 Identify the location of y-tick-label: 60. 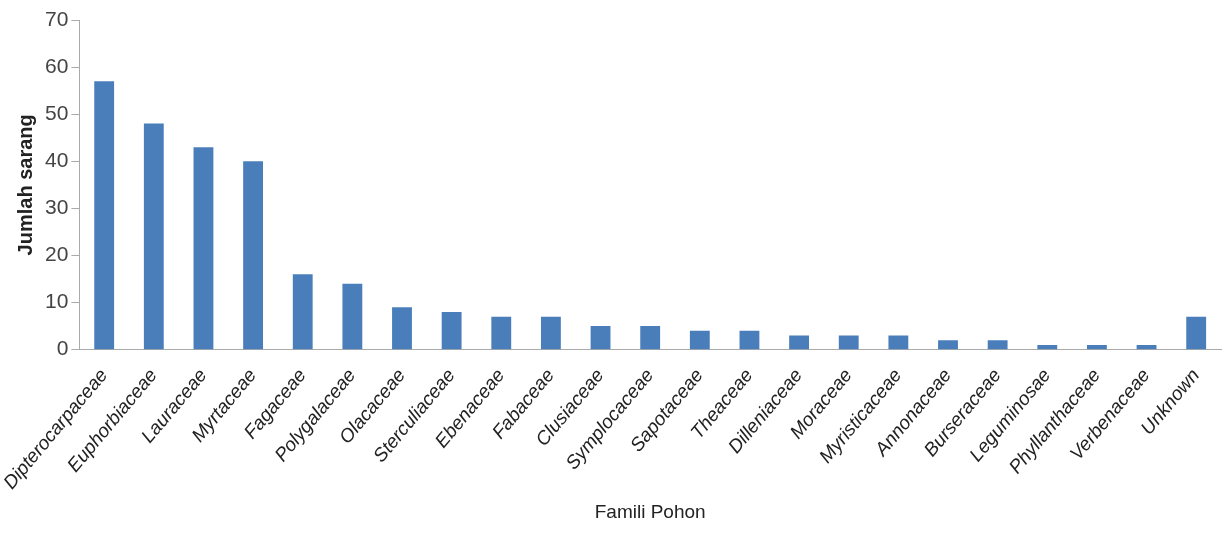
(57, 65).